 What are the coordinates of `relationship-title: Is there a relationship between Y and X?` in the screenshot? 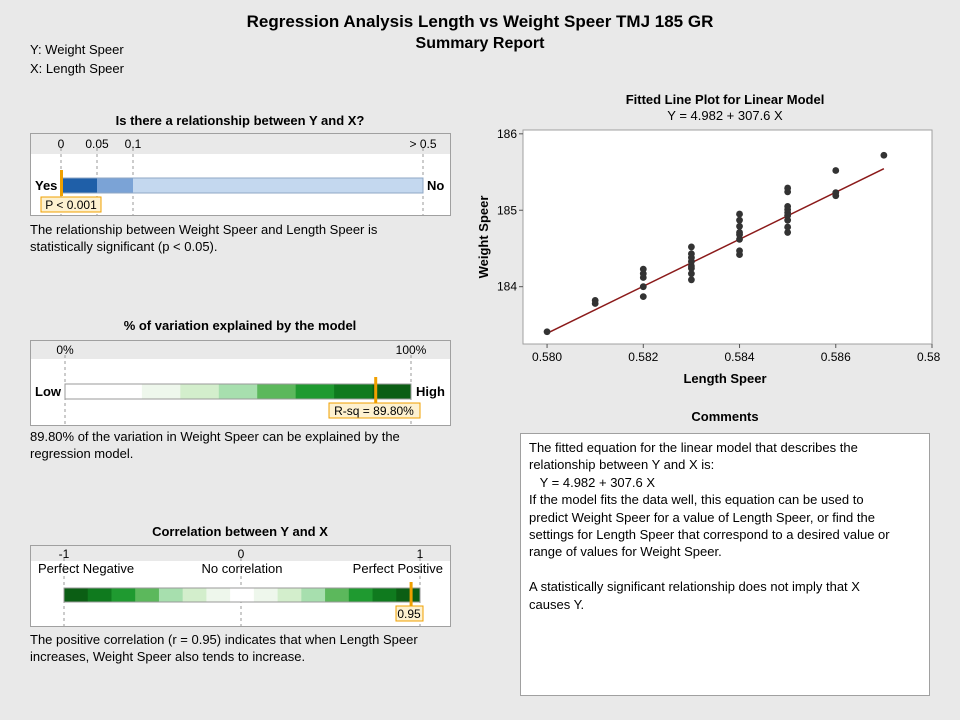 It's located at (240, 120).